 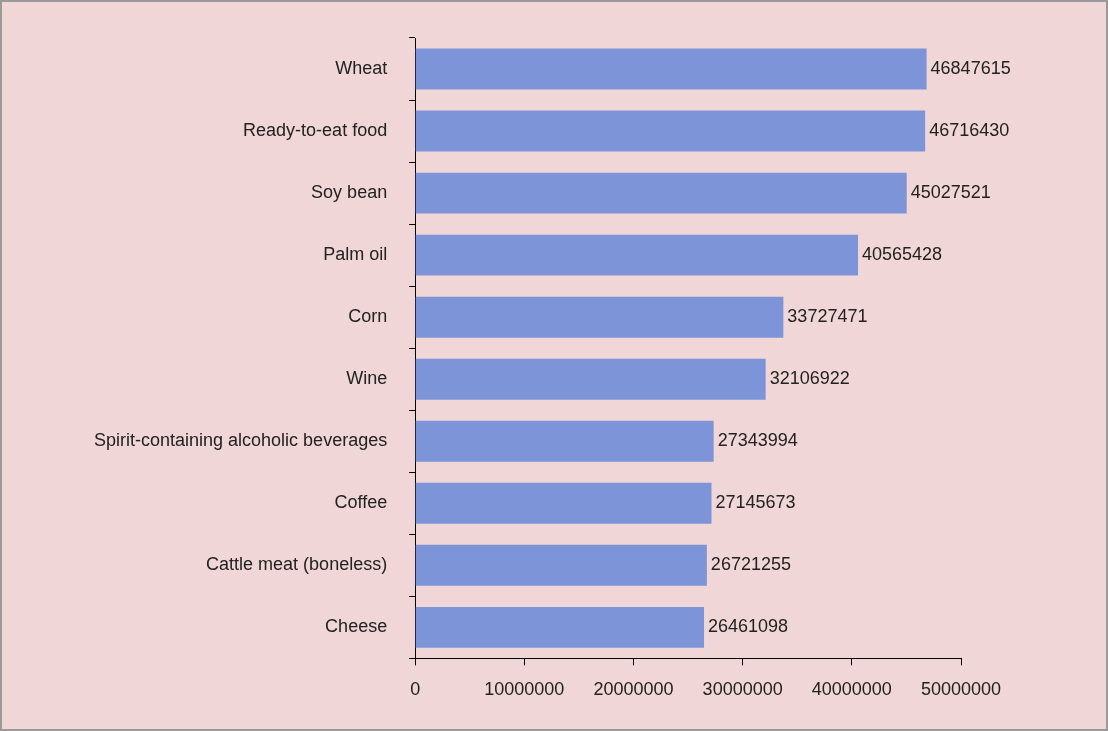 What do you see at coordinates (297, 564) in the screenshot?
I see `y-tick-label: Cattle meat (boneless)` at bounding box center [297, 564].